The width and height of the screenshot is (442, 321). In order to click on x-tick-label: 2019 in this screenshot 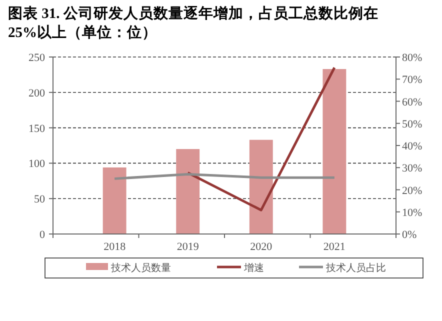, I will do `click(188, 247)`.